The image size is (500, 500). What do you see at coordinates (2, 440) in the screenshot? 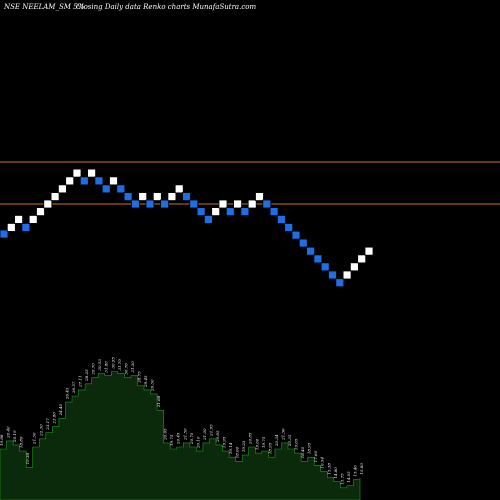
I see `volume-label: 19.88` at bounding box center [2, 440].